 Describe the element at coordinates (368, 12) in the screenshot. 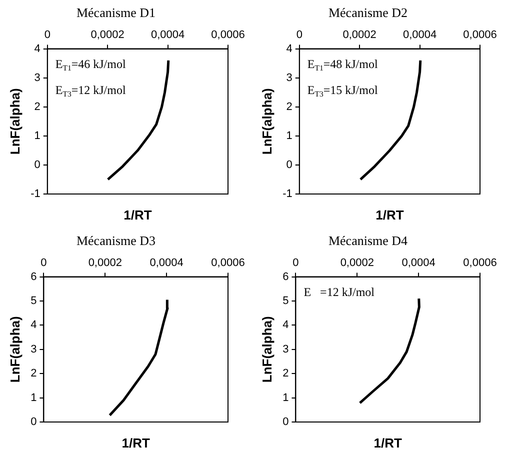

I see `chart-title: Mécanisme D2` at that location.